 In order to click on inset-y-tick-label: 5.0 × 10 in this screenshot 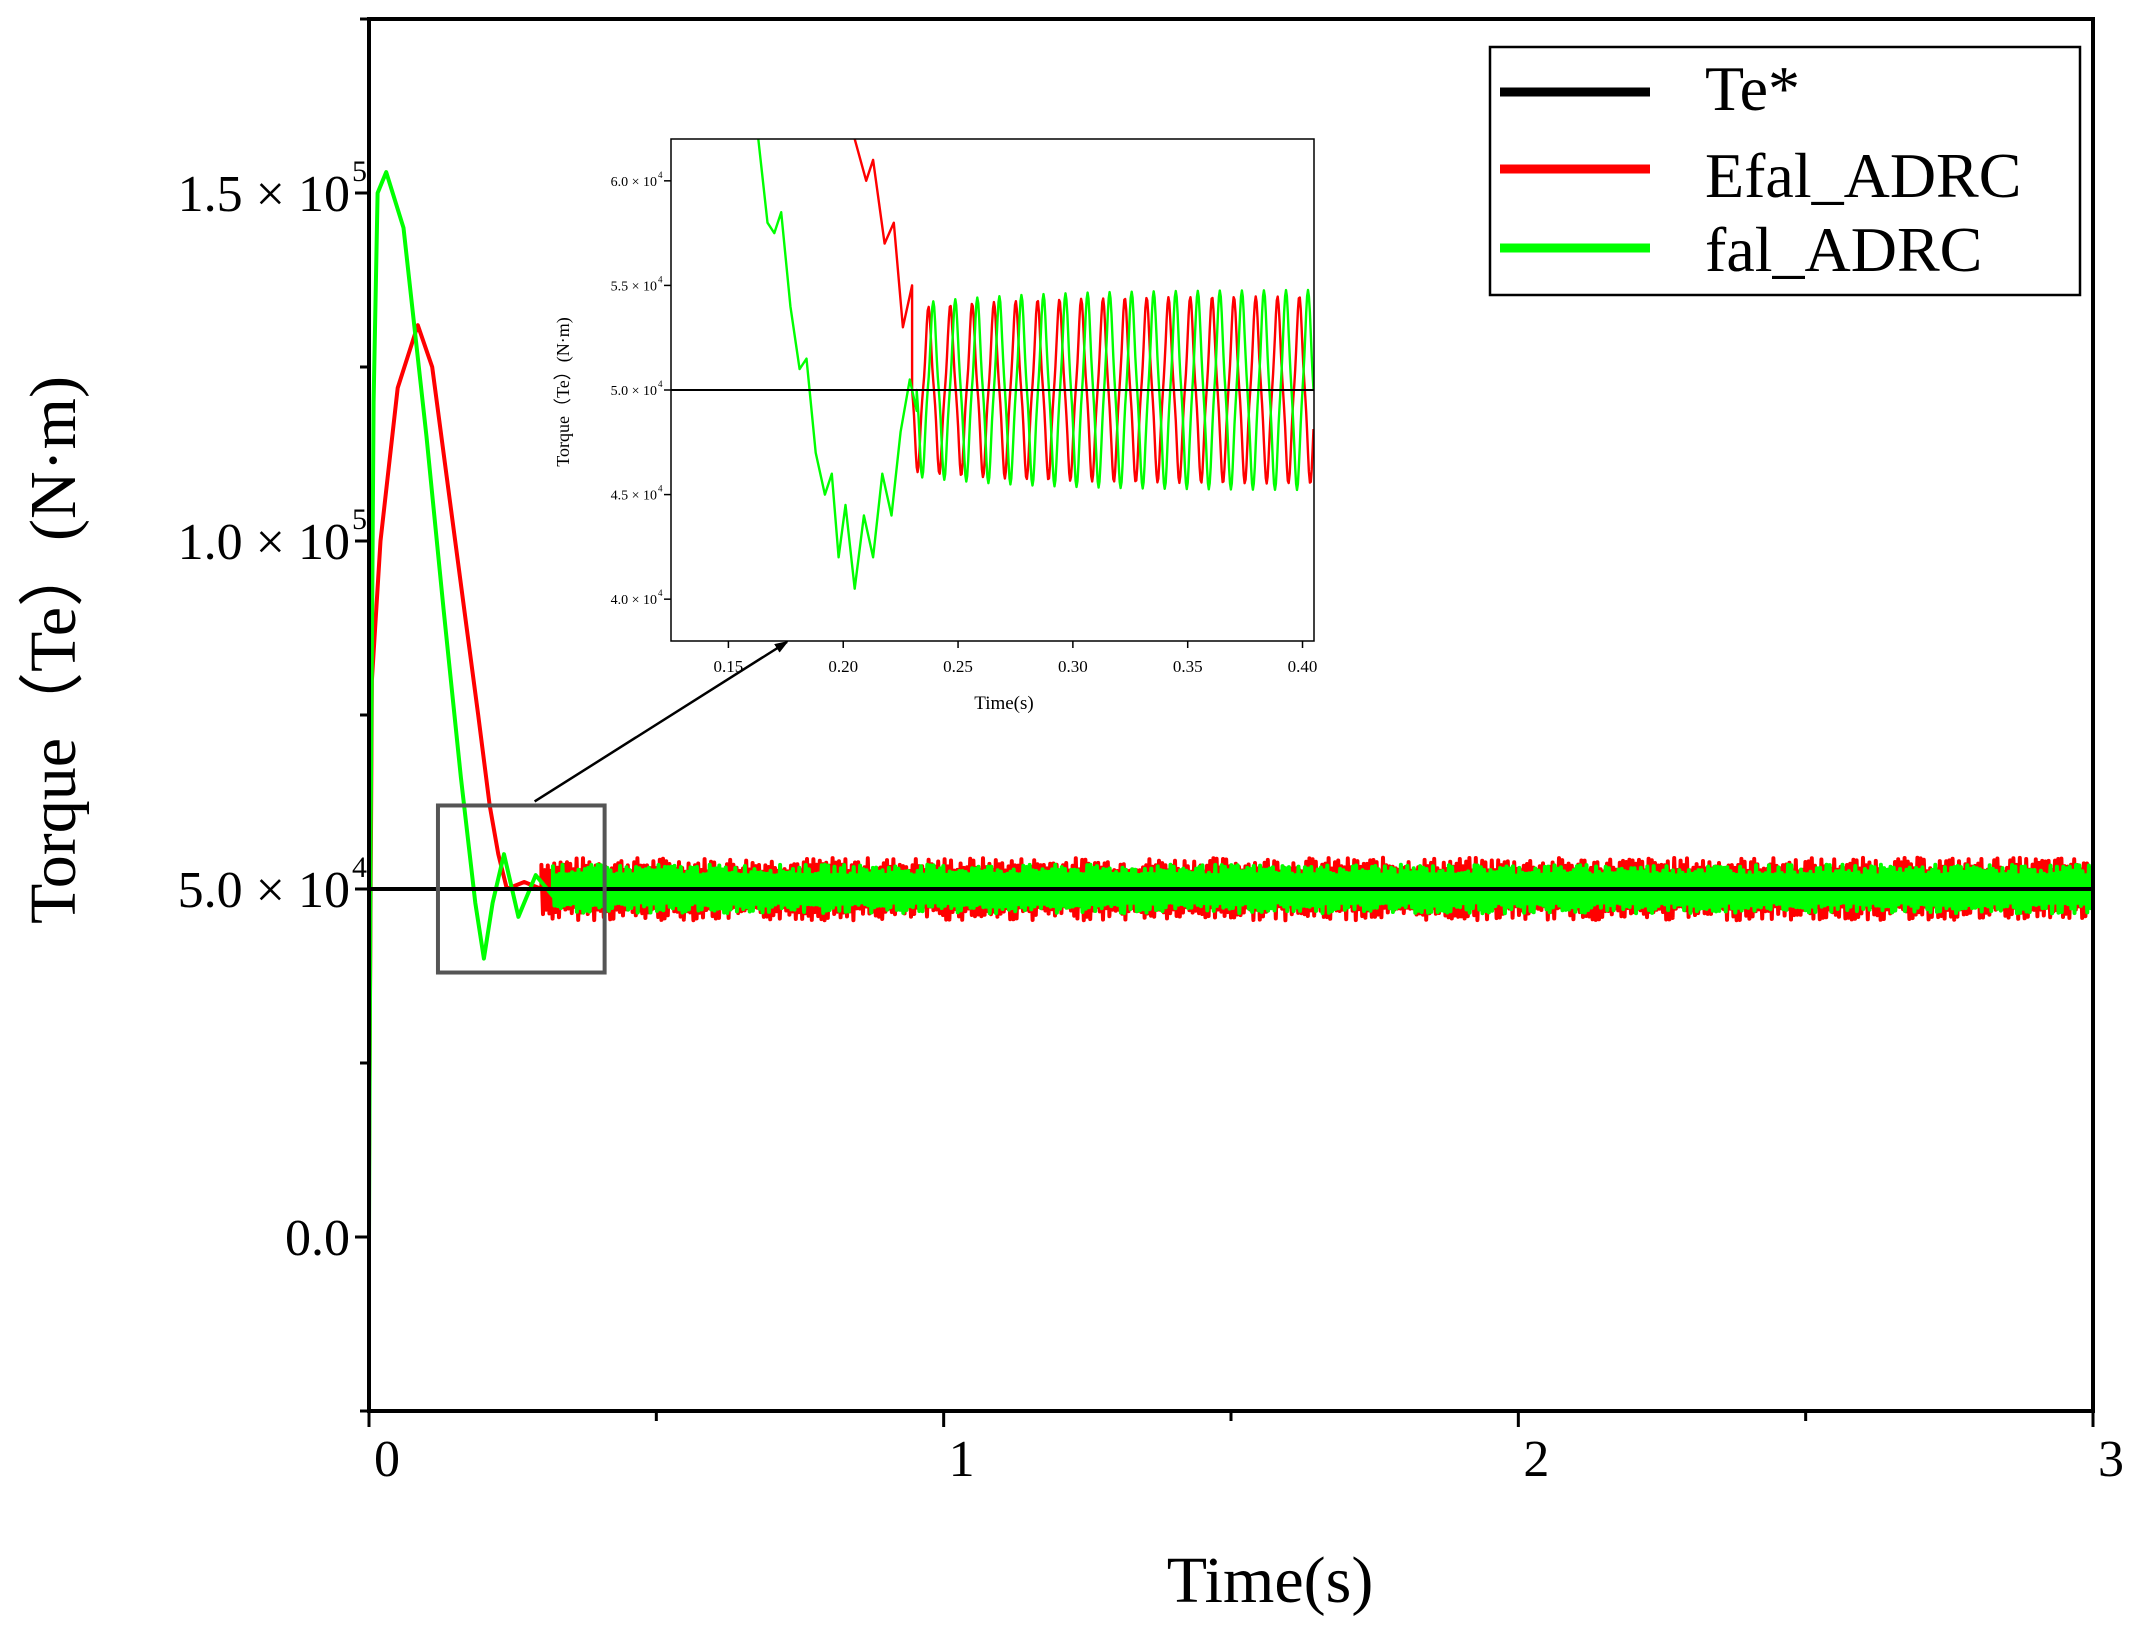, I will do `click(634, 391)`.